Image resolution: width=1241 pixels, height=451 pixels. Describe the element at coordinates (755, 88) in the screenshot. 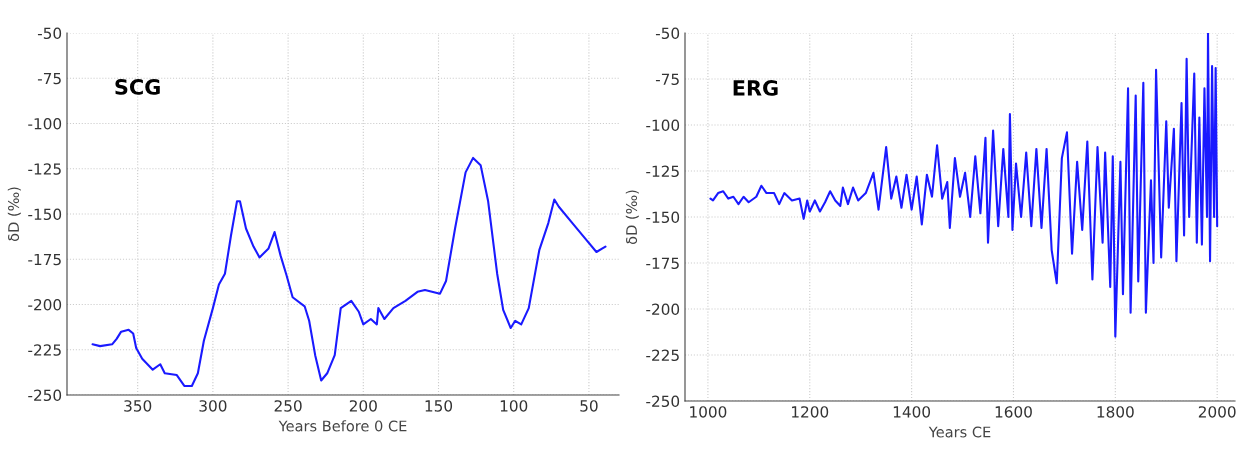

I see `annotation: ERG` at that location.